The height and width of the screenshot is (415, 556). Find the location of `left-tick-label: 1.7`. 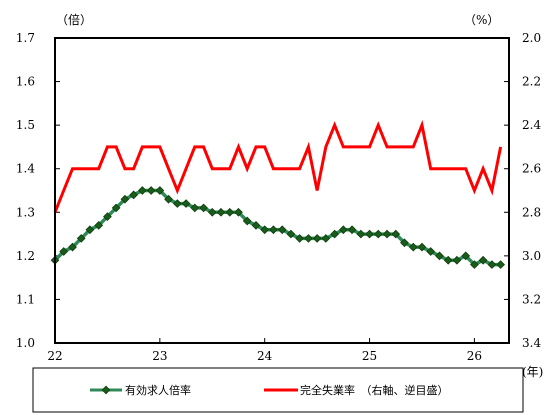

left-tick-label: 1.7 is located at coordinates (25, 38).